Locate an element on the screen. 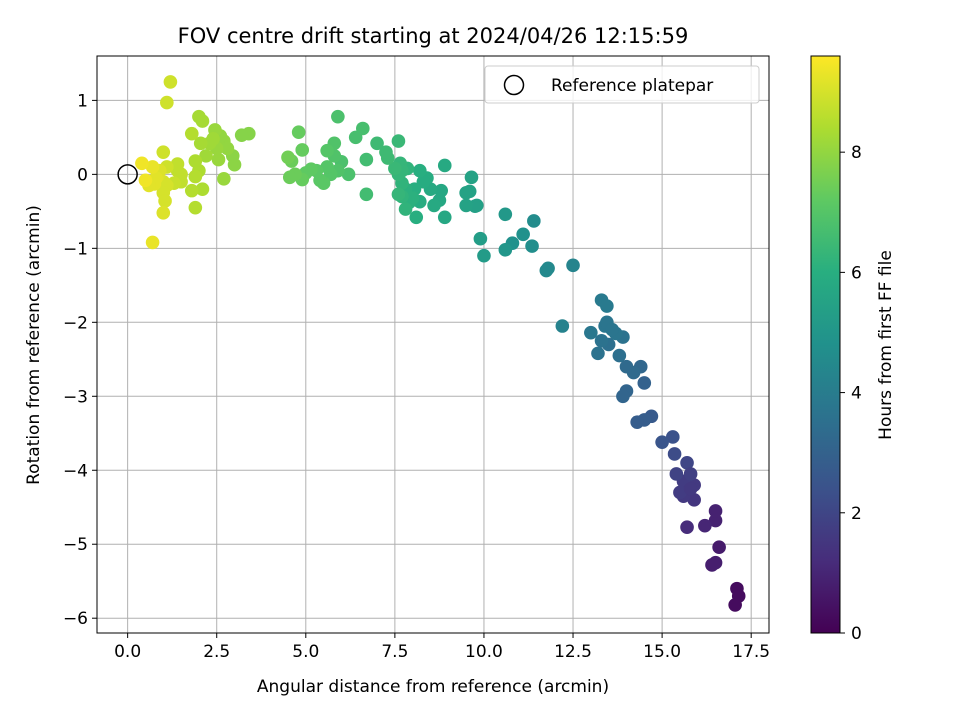  y-tick-label: 1 is located at coordinates (82, 101).